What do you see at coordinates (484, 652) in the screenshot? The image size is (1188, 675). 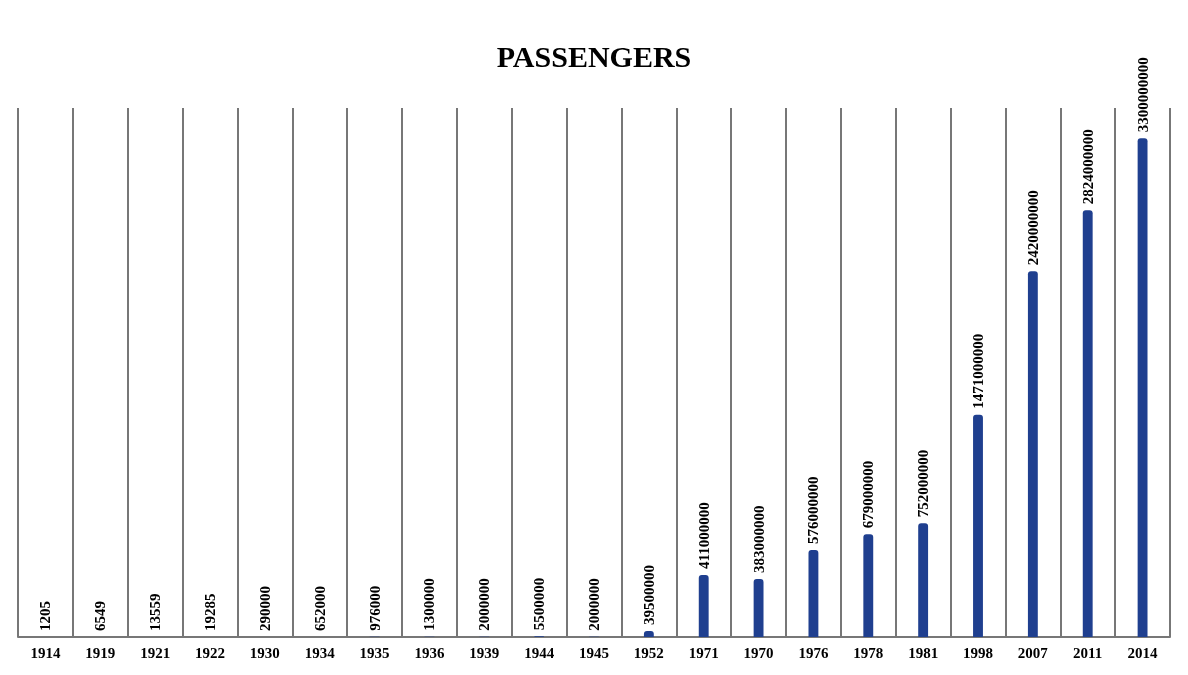 I see `x-tick-label: 1939` at bounding box center [484, 652].